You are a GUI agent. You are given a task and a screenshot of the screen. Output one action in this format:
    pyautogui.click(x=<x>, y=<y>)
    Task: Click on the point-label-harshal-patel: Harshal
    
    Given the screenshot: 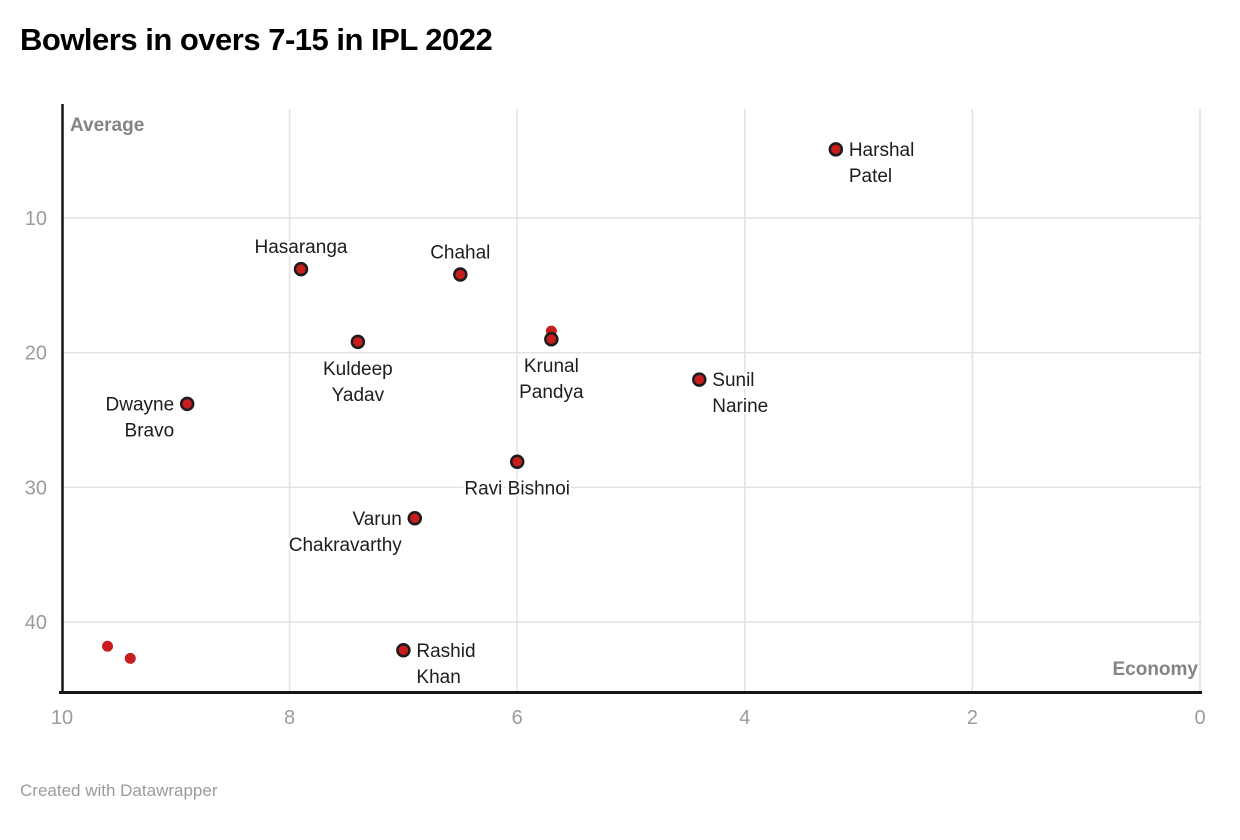 What is the action you would take?
    pyautogui.click(x=881, y=150)
    